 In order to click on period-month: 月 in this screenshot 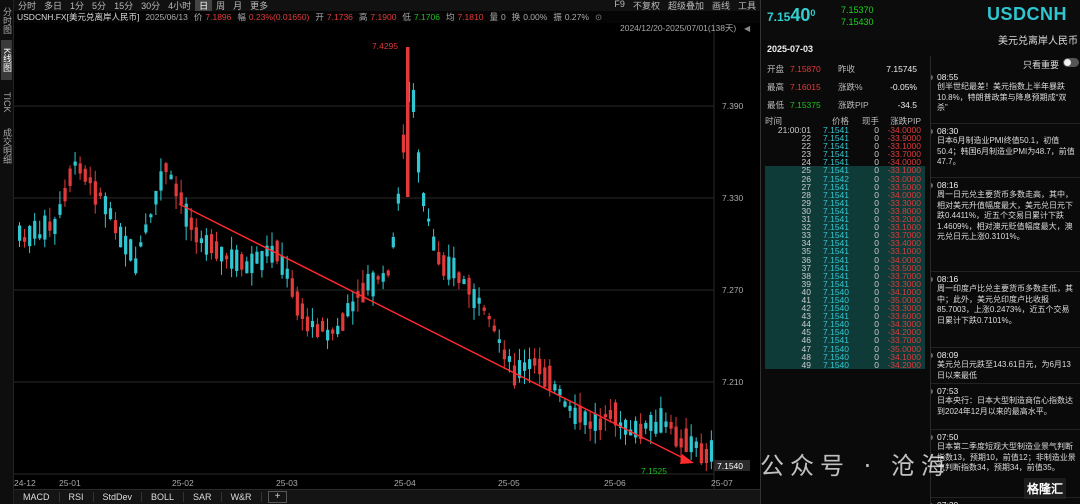, I will do `click(238, 6)`.